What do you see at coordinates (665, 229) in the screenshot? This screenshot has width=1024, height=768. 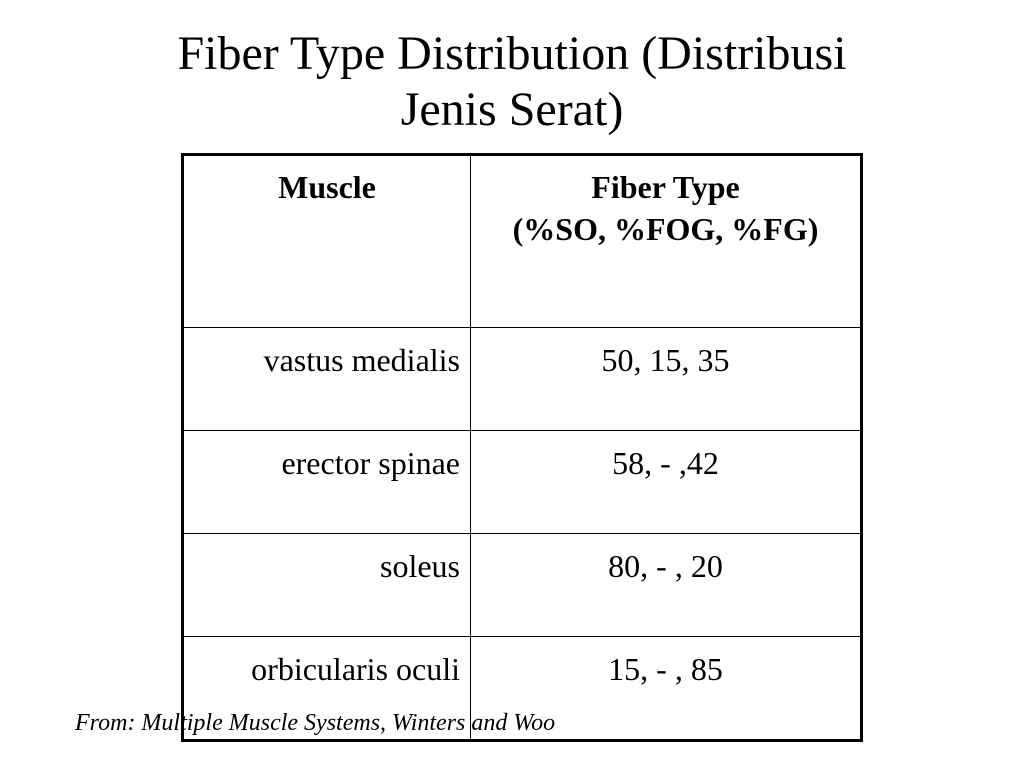 I see `header-fiber-type-subtitle: (%SO, %FOG, %FG)` at bounding box center [665, 229].